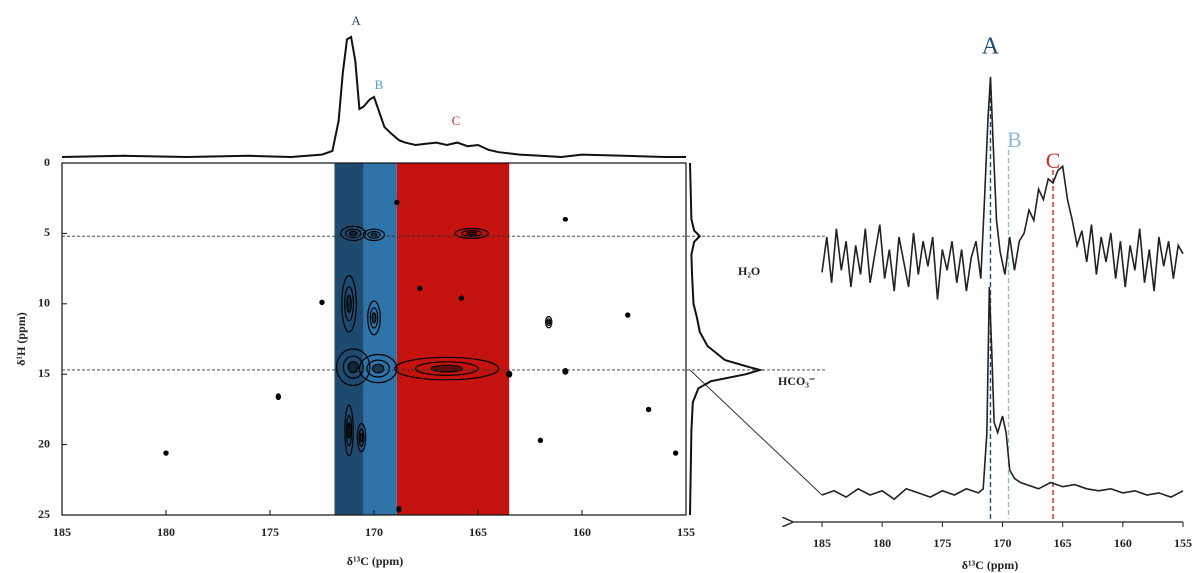 This screenshot has height=573, width=1197. I want to click on y-axis-title: δ¹H (ppm), so click(21, 339).